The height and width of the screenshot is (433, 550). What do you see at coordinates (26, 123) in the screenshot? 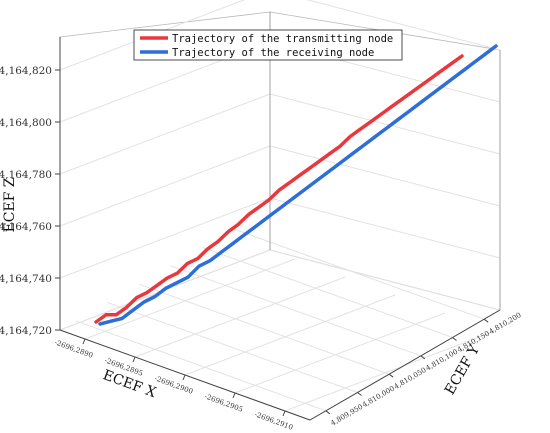
I see `z-tick-label: 4,164,800` at bounding box center [26, 123].